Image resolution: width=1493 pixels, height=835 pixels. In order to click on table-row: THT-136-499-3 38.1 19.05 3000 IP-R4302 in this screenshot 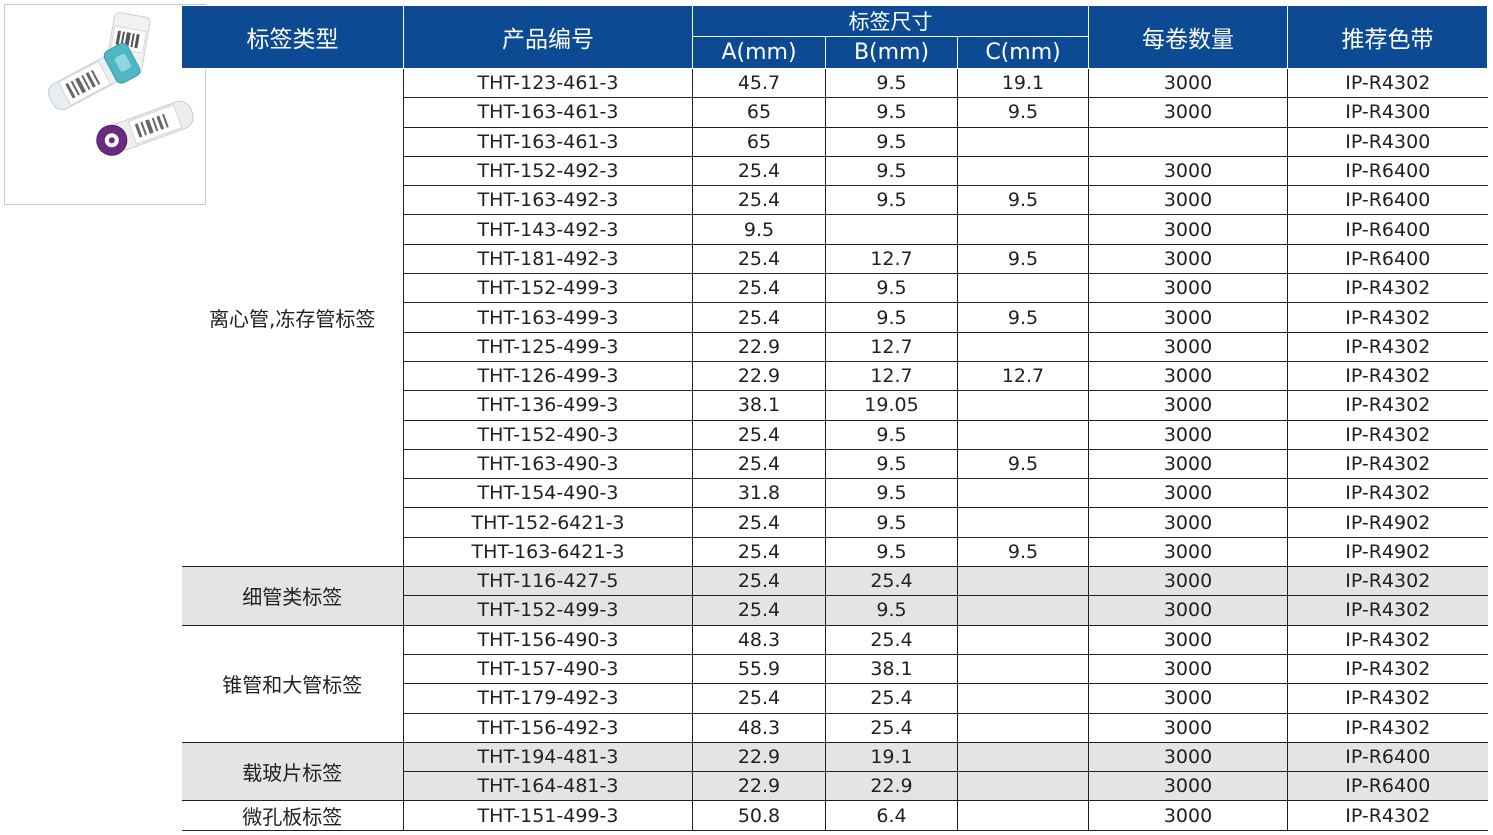, I will do `click(835, 405)`.